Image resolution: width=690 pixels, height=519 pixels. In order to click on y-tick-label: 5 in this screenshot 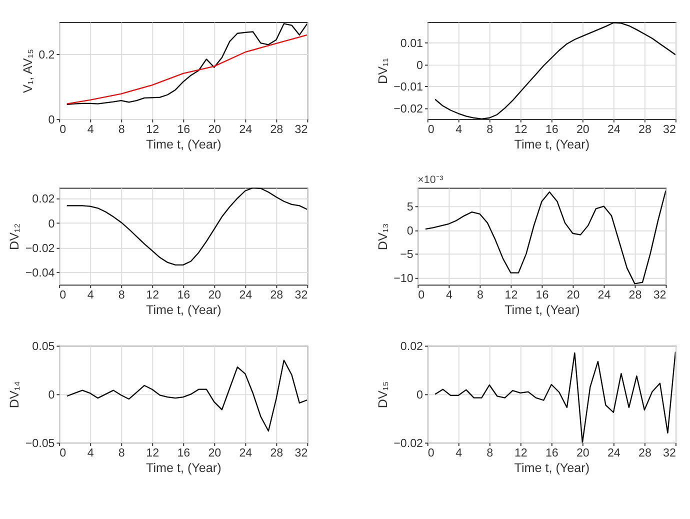, I will do `click(410, 207)`.